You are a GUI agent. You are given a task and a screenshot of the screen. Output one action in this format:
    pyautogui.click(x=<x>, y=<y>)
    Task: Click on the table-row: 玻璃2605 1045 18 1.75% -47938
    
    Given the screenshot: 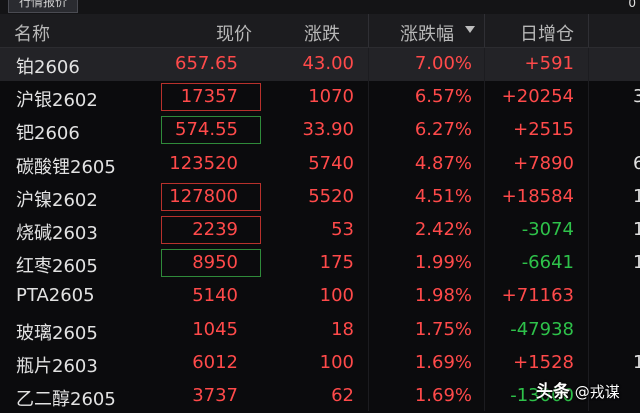 What is the action you would take?
    pyautogui.click(x=320, y=330)
    